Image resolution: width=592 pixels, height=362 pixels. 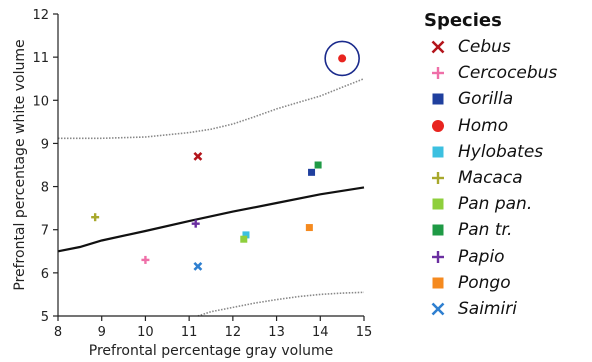 What do you see at coordinates (501, 151) in the screenshot?
I see `legend-label: Hylobates` at bounding box center [501, 151].